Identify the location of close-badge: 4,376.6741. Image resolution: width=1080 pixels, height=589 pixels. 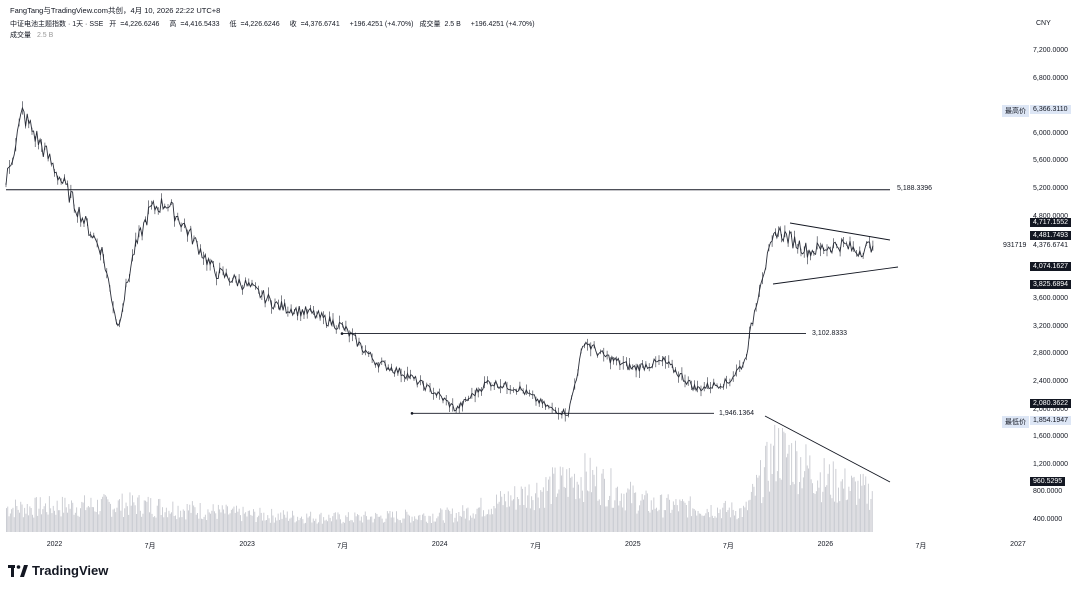
(1051, 245).